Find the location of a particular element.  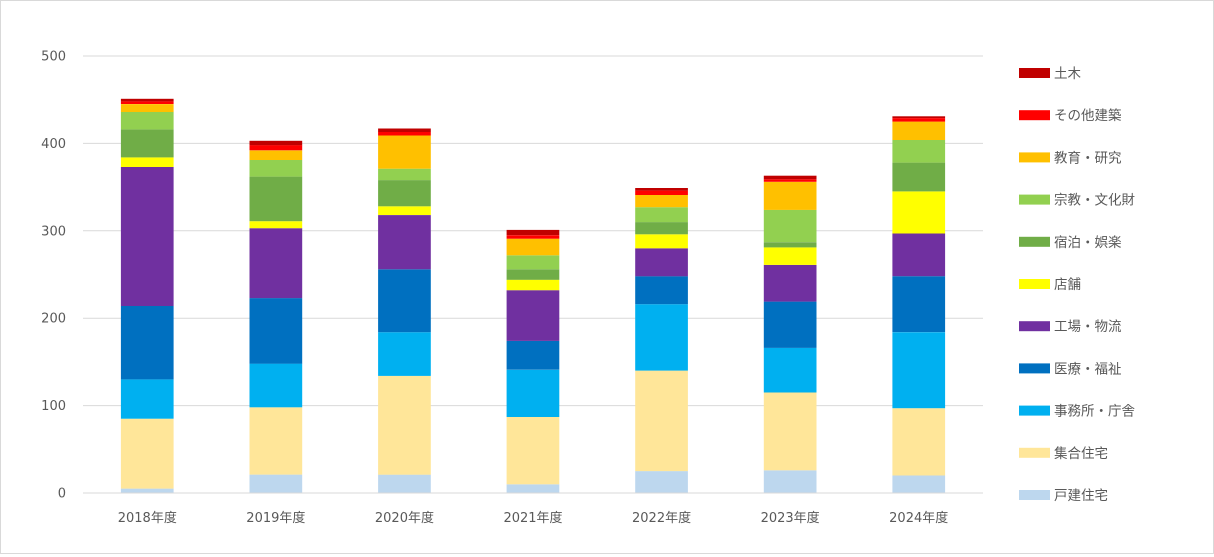

x-tick-label: 2024年度 is located at coordinates (918, 518).